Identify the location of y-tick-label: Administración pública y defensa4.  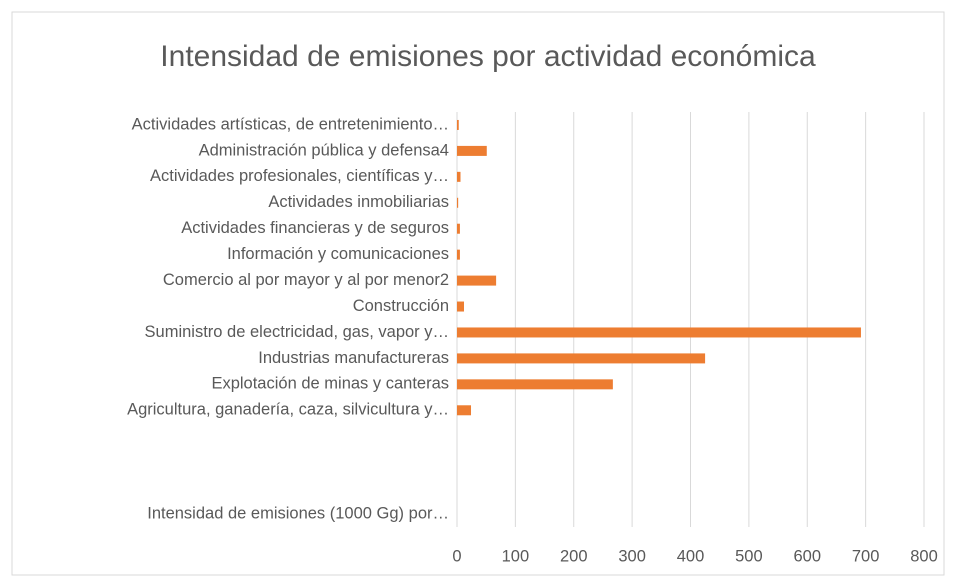
(324, 150).